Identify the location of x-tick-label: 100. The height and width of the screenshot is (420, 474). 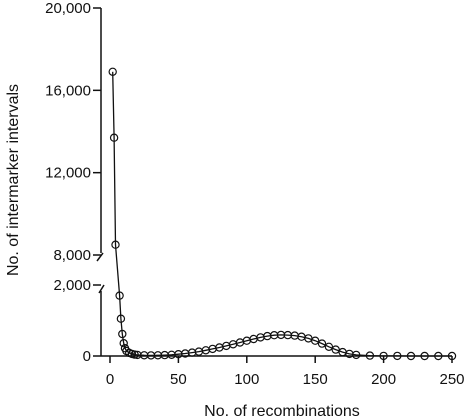
(246, 379).